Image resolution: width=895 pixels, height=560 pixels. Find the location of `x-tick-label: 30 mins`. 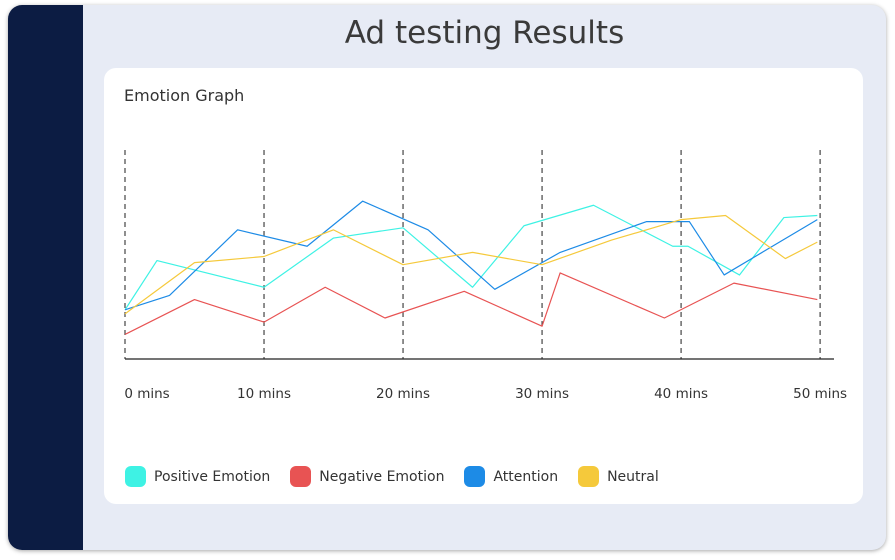

x-tick-label: 30 mins is located at coordinates (542, 394).